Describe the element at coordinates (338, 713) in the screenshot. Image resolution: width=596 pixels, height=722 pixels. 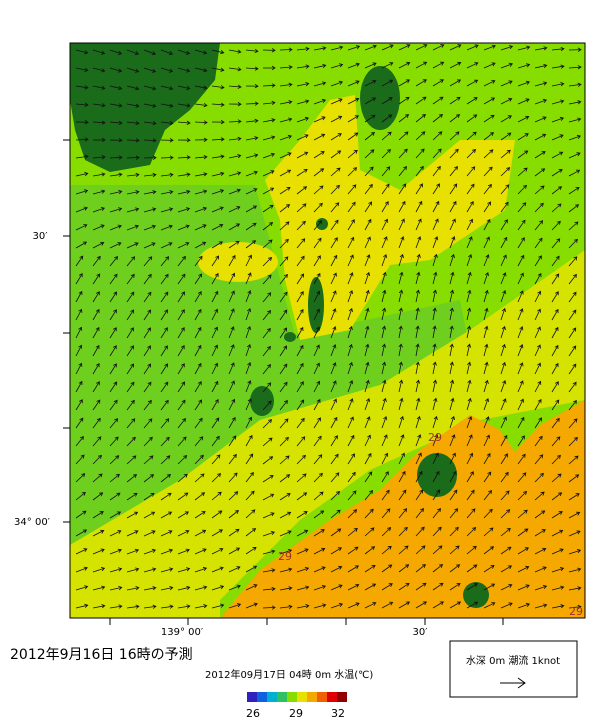
I see `colorbar-label: 32` at that location.